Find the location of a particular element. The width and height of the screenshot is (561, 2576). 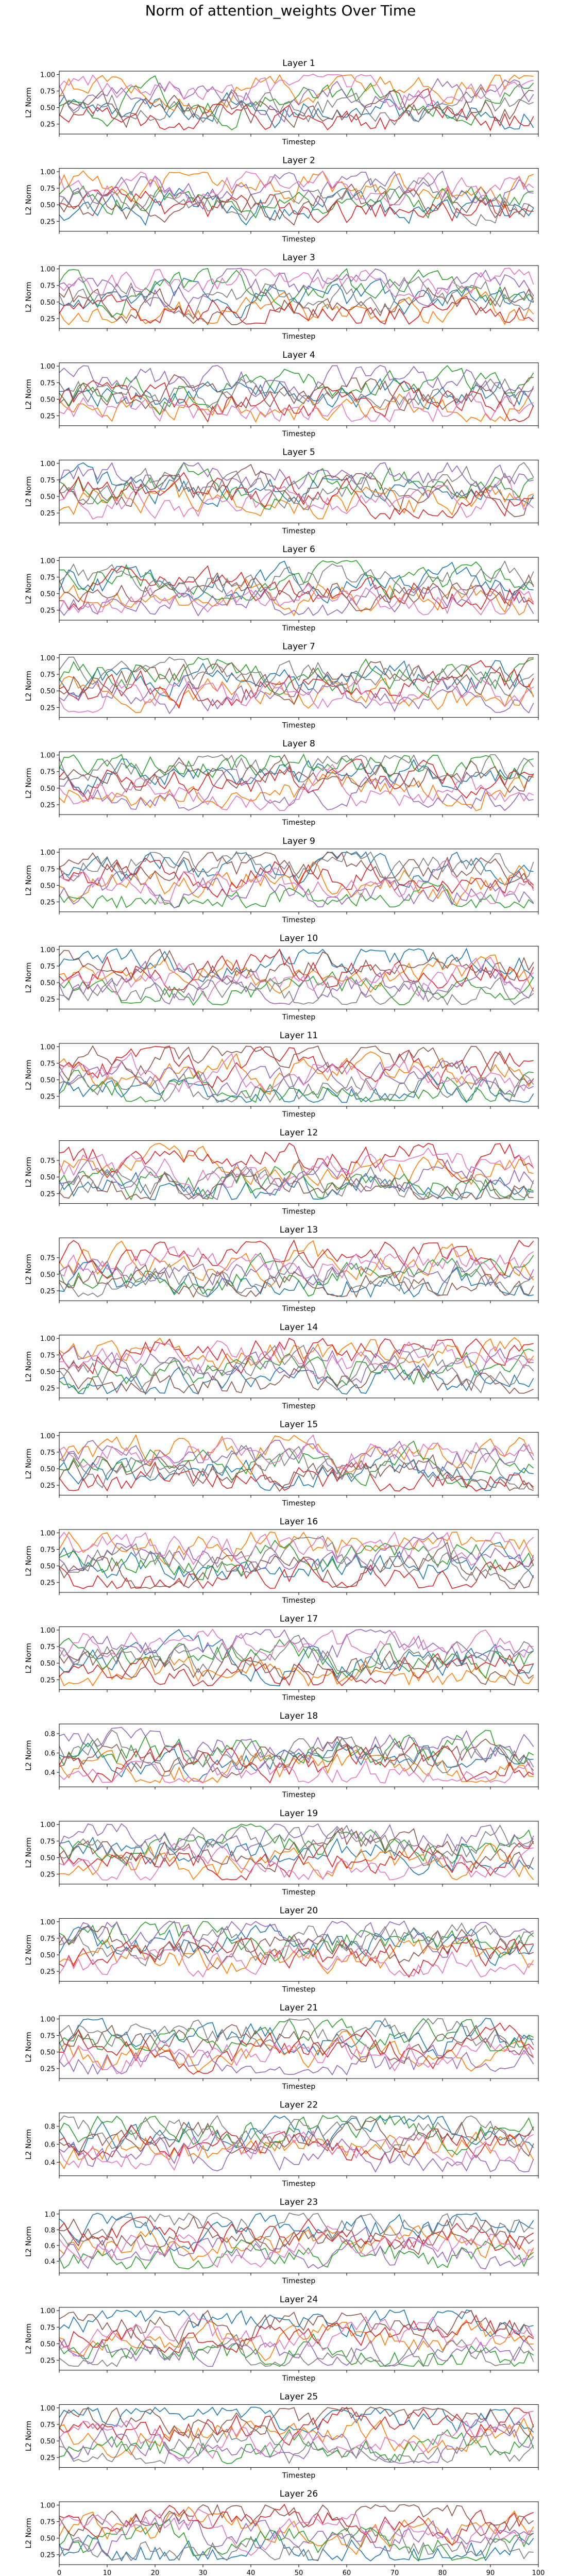

panel-22: Layer 22 0.4 0.6 0.8 L2 Norm Timestep is located at coordinates (282, 2144).